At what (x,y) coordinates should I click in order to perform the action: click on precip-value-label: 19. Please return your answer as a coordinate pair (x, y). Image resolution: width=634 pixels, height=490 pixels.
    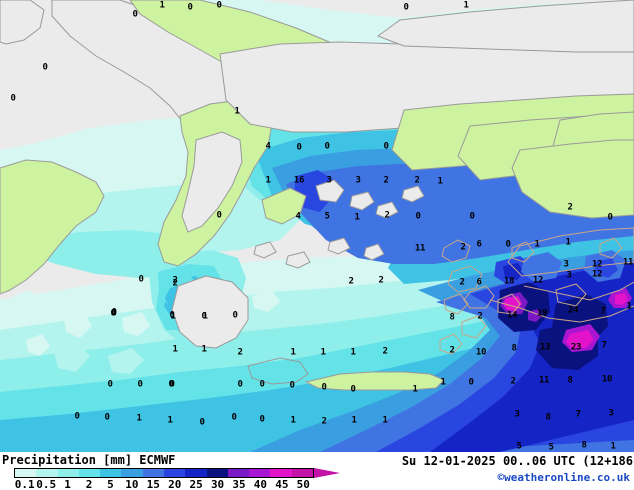
    Looking at the image, I should click on (542, 313).